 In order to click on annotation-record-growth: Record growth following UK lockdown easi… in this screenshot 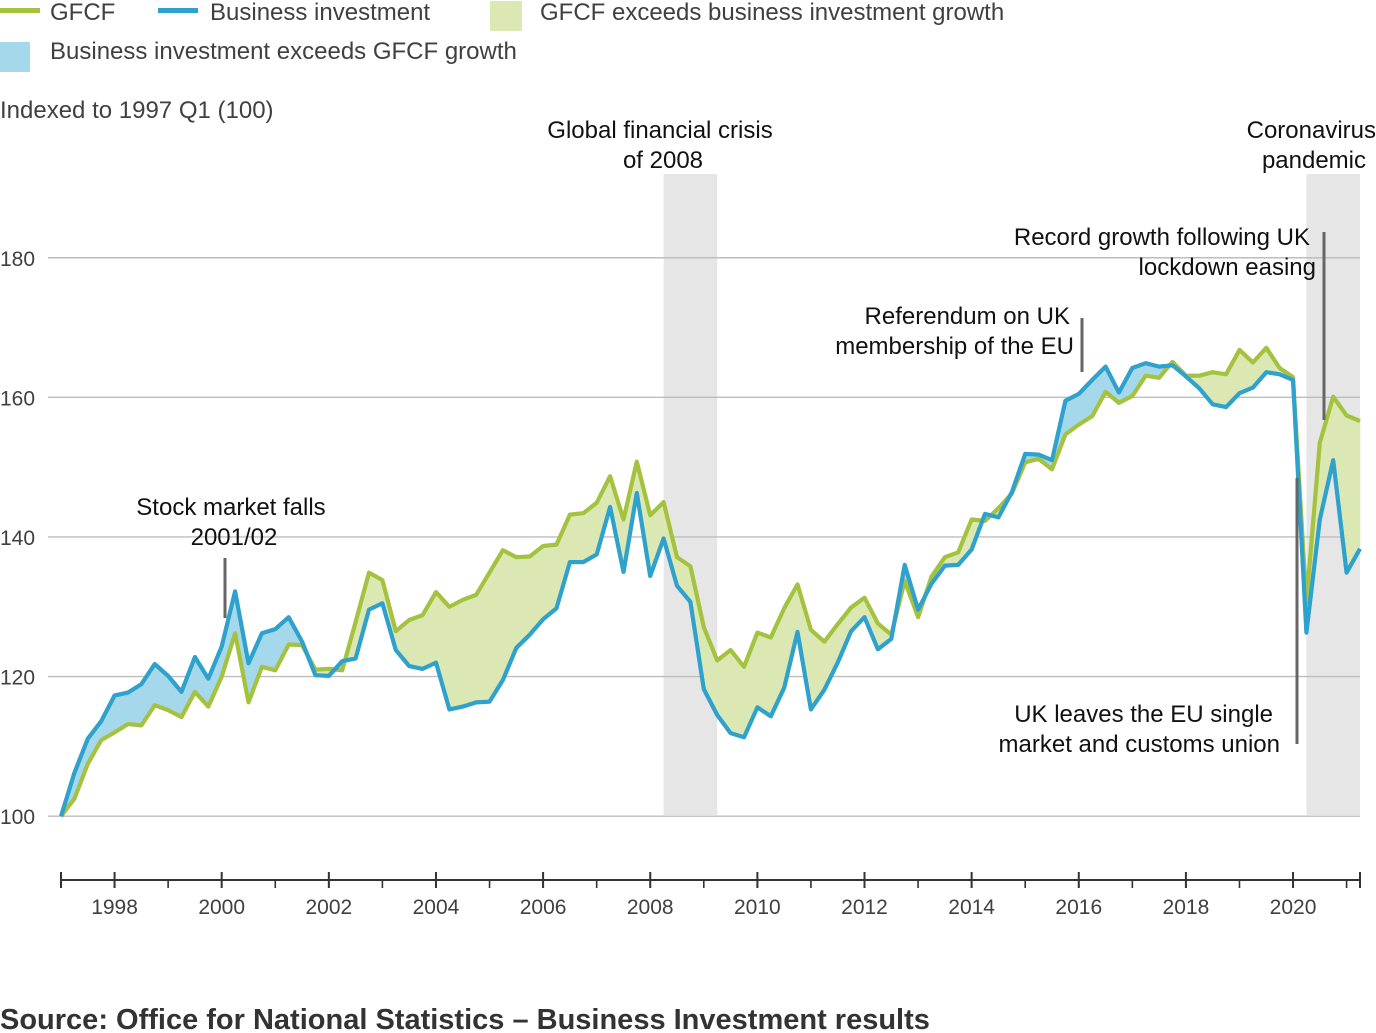, I will do `click(1170, 322)`.